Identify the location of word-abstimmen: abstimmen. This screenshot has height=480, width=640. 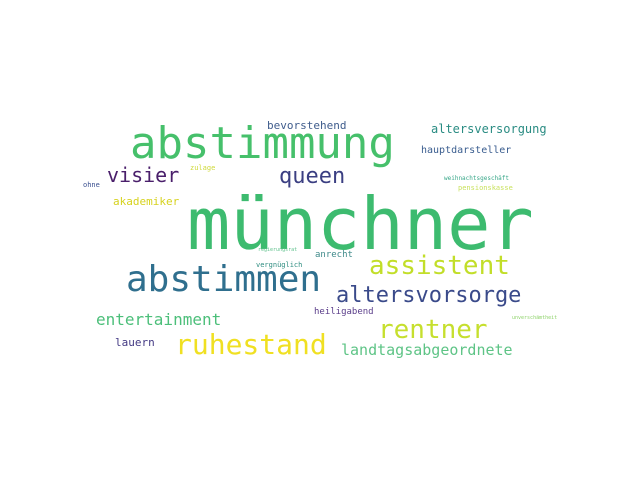
(224, 279).